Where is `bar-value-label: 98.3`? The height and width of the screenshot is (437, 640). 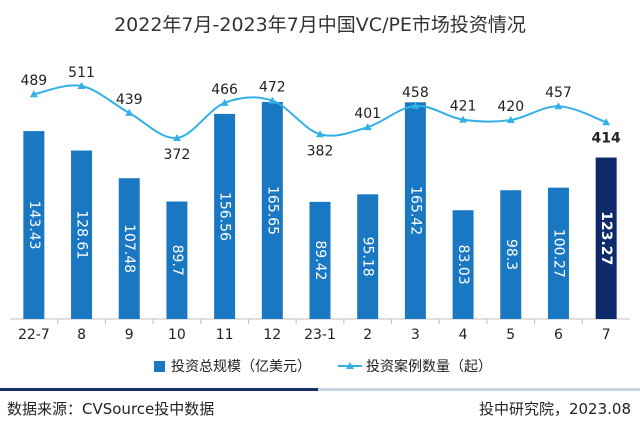
bar-value-label: 98.3 is located at coordinates (511, 254).